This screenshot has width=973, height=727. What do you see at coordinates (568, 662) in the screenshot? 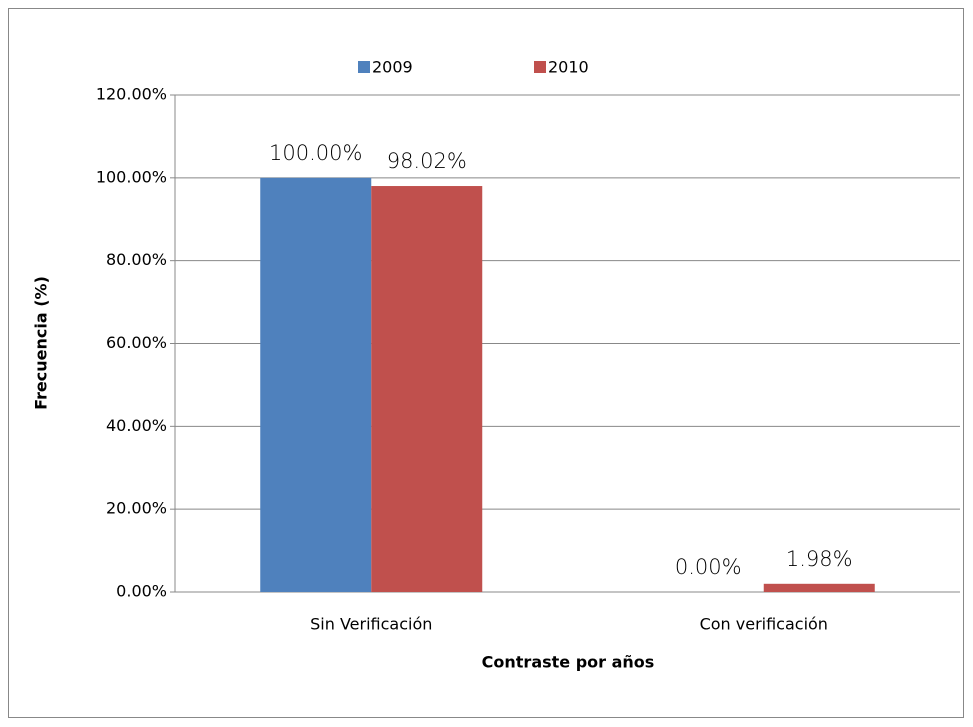
I see `x-axis-title: Contraste por años` at bounding box center [568, 662].